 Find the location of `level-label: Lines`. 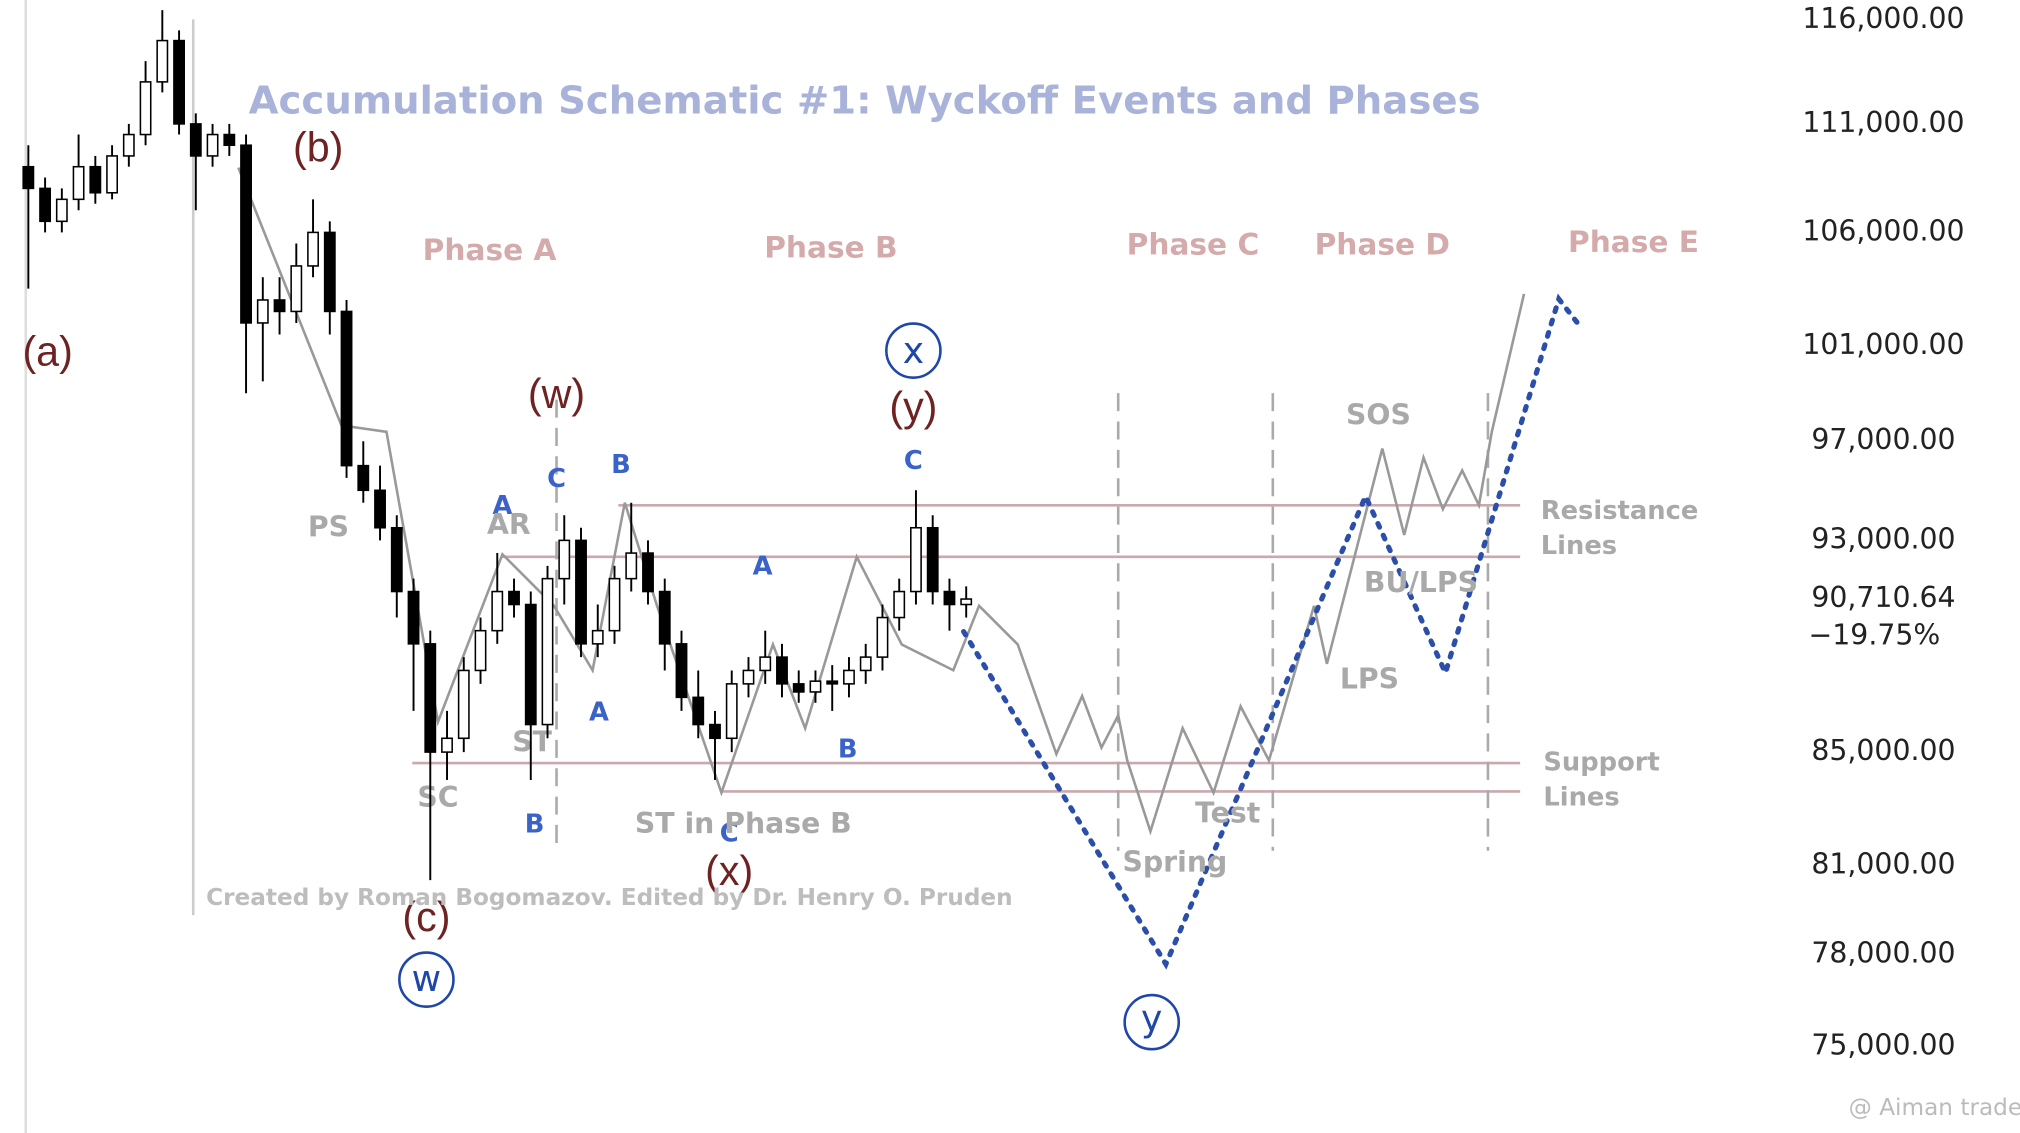

level-label: Lines is located at coordinates (1581, 797).